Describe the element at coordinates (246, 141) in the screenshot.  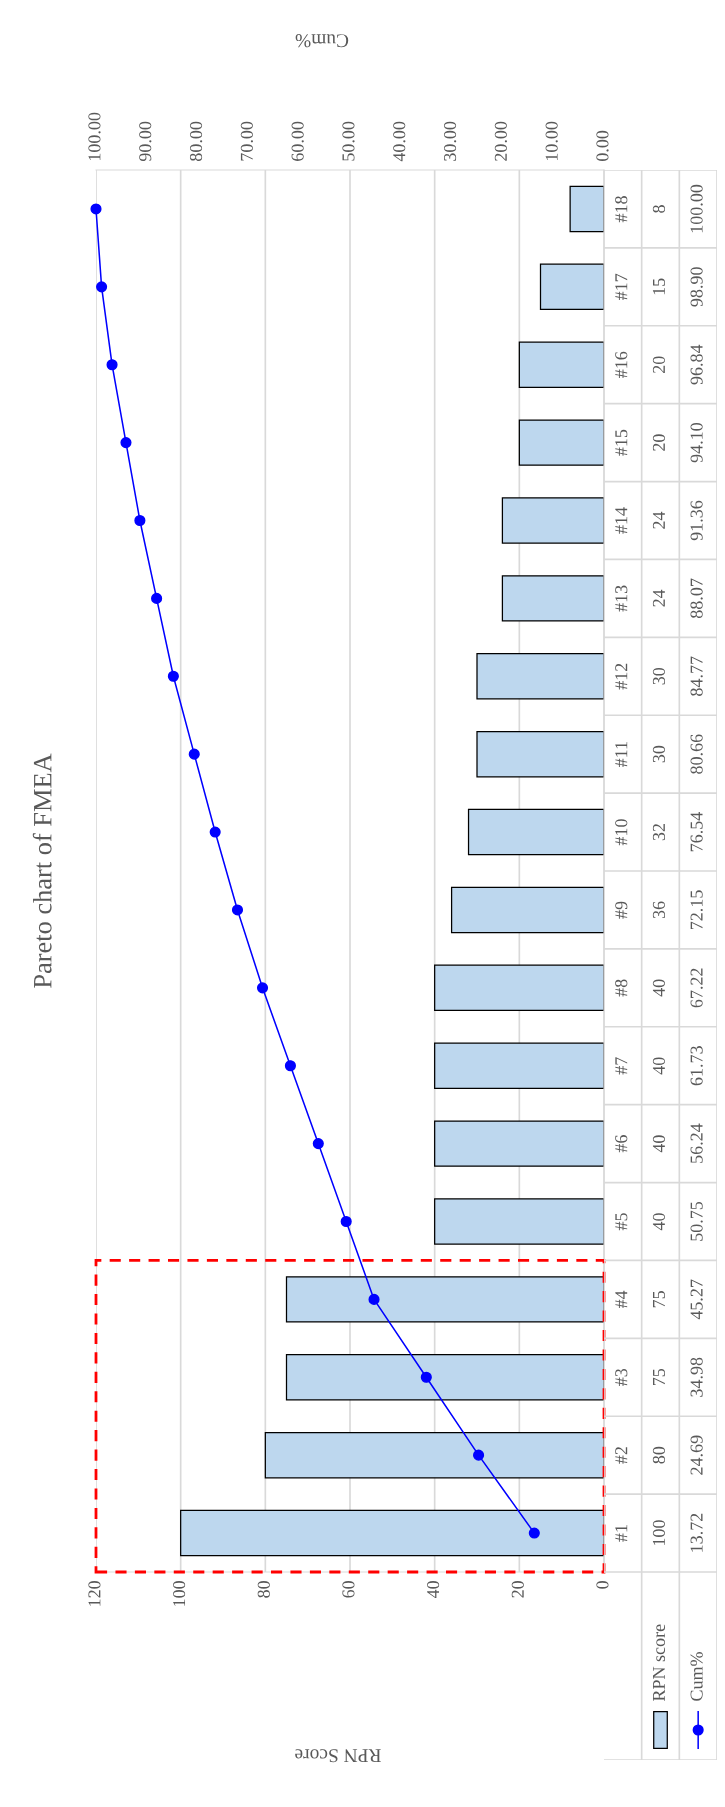
I see `x2-tick-label: 70.00` at that location.